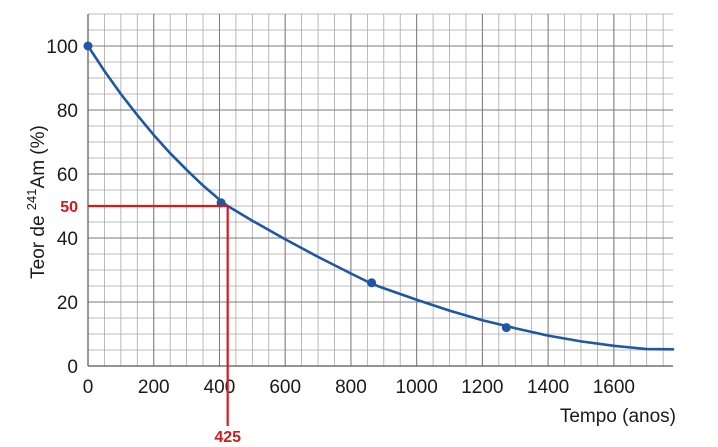 The height and width of the screenshot is (447, 718). I want to click on y-tick-label: 60, so click(67, 175).